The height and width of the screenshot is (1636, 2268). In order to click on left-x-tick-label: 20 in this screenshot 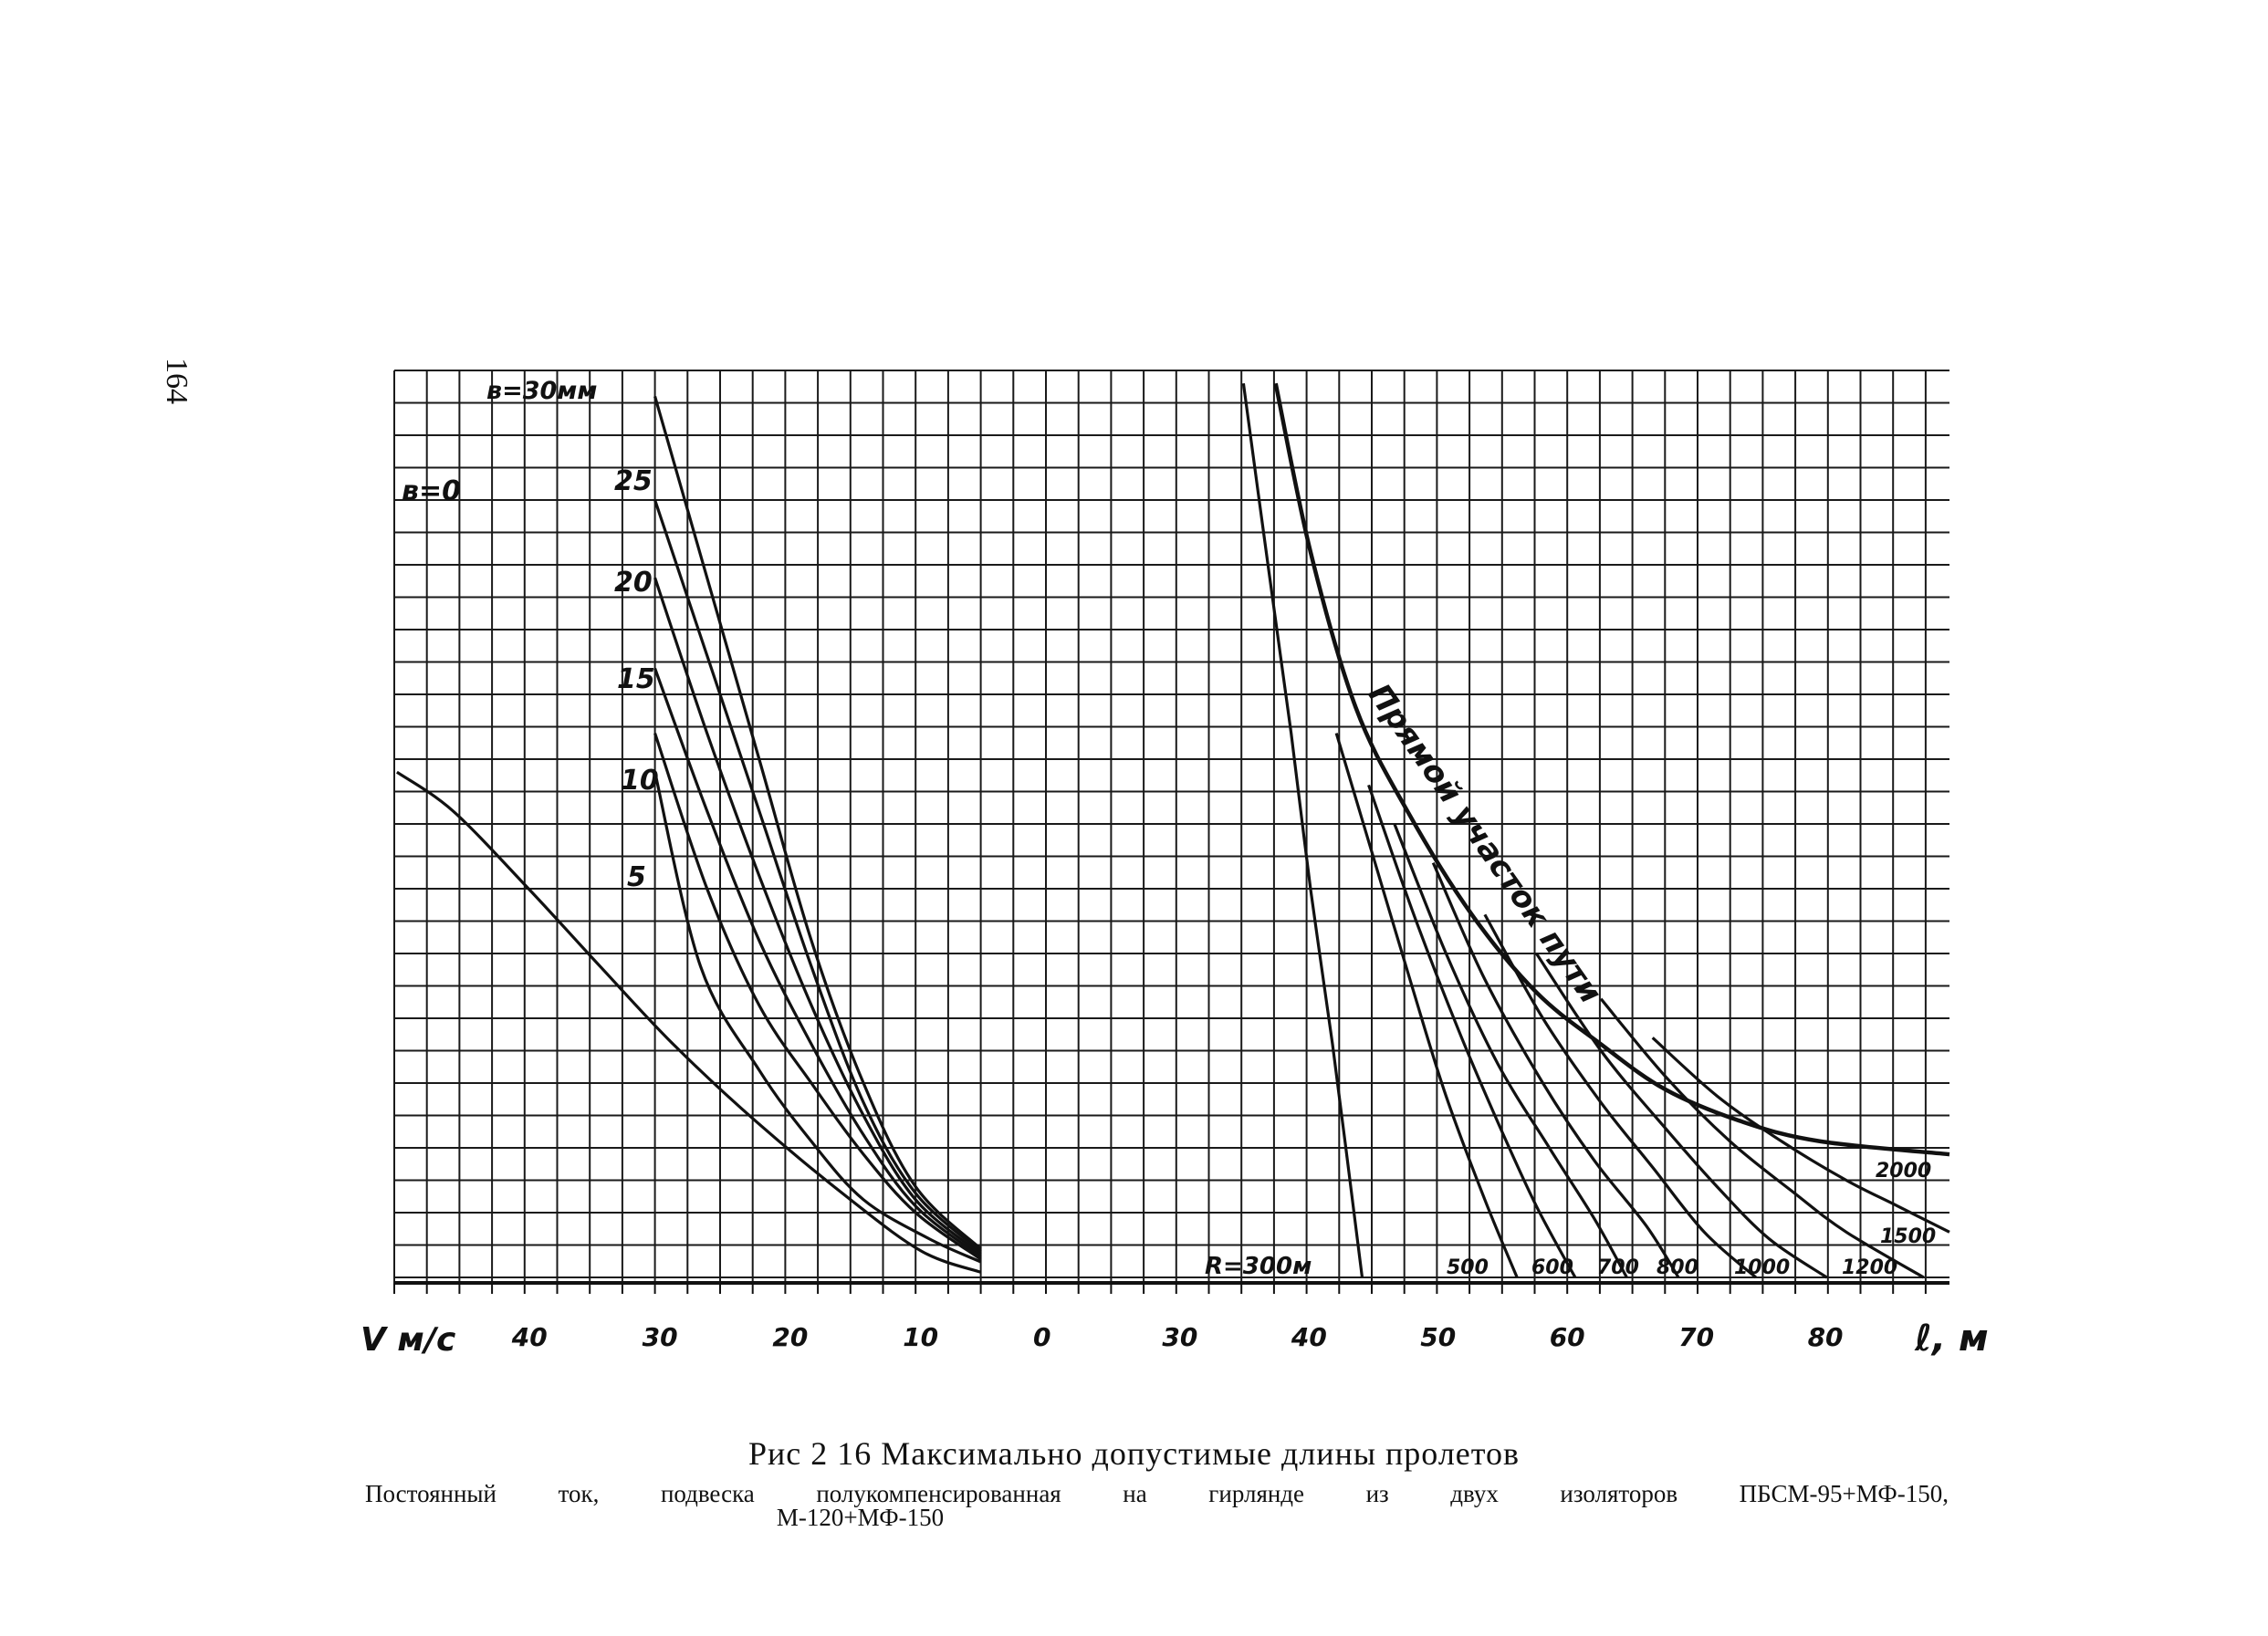, I will do `click(790, 1337)`.